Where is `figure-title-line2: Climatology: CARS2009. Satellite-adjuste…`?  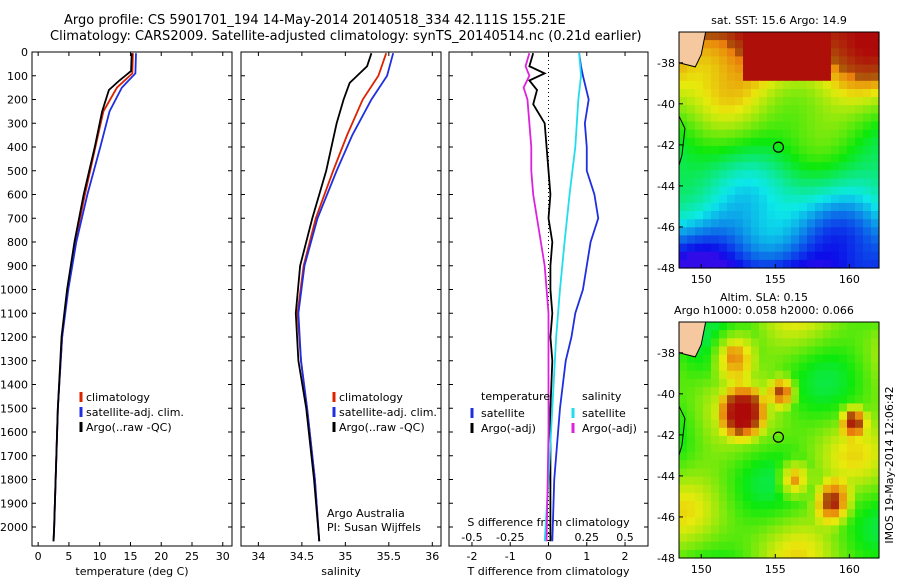 figure-title-line2: Climatology: CARS2009. Satellite-adjuste… is located at coordinates (346, 36).